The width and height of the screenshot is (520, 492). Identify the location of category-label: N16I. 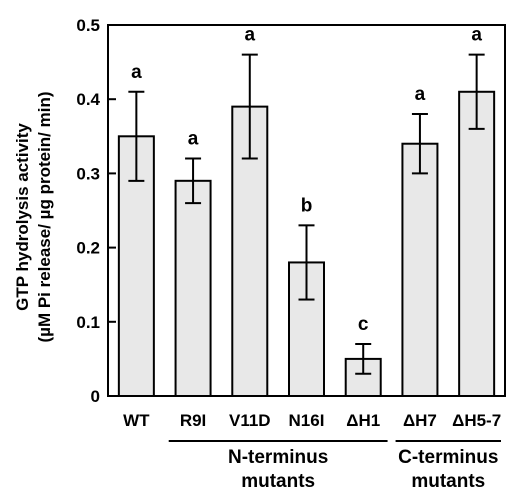
(307, 420).